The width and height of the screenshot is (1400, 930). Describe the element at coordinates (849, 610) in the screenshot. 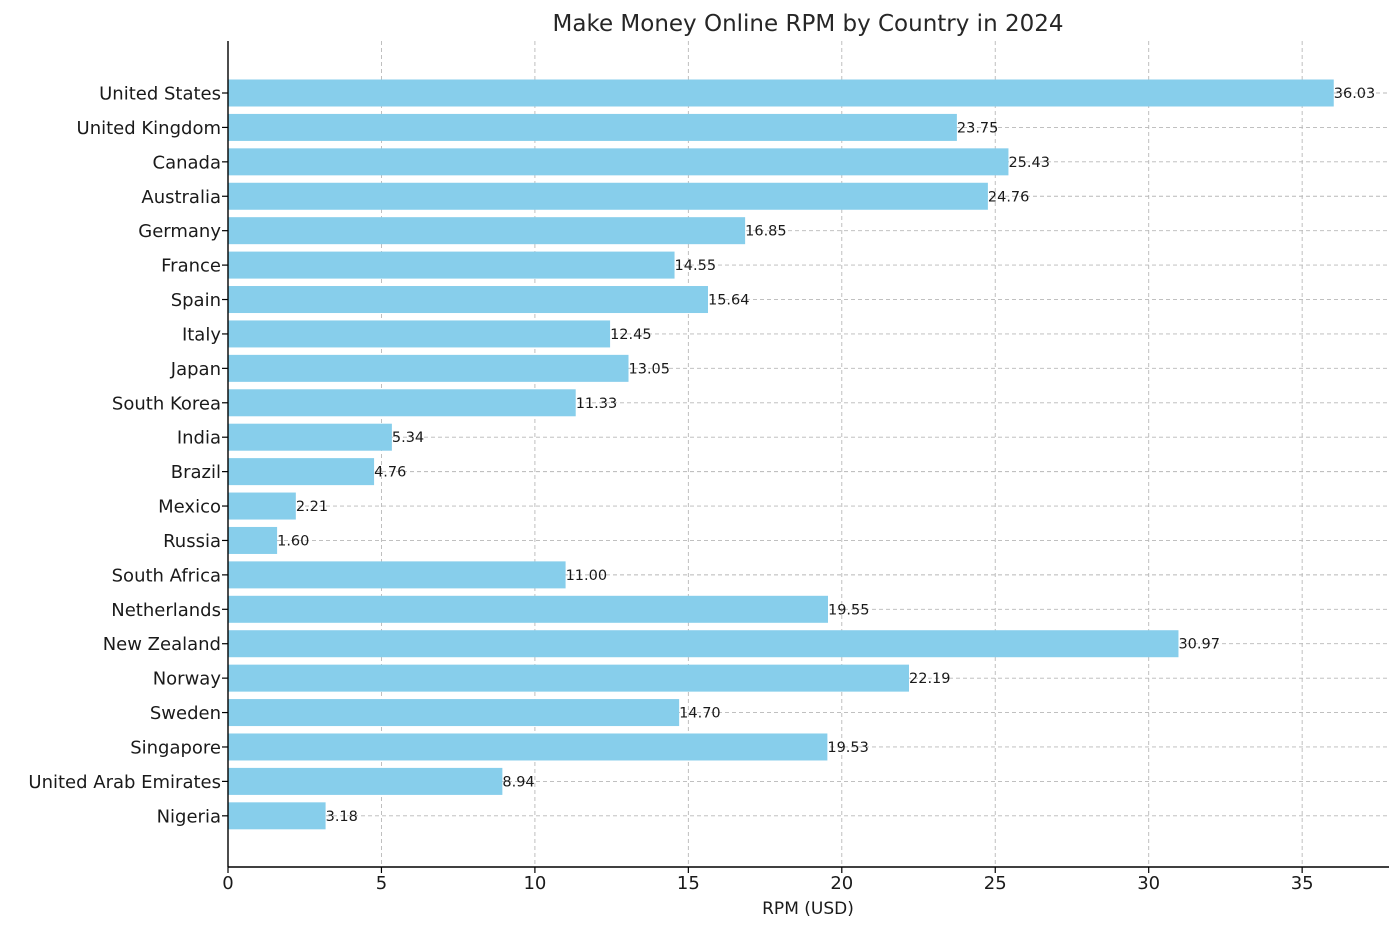

I see `bar-value-label: 19.55` at that location.